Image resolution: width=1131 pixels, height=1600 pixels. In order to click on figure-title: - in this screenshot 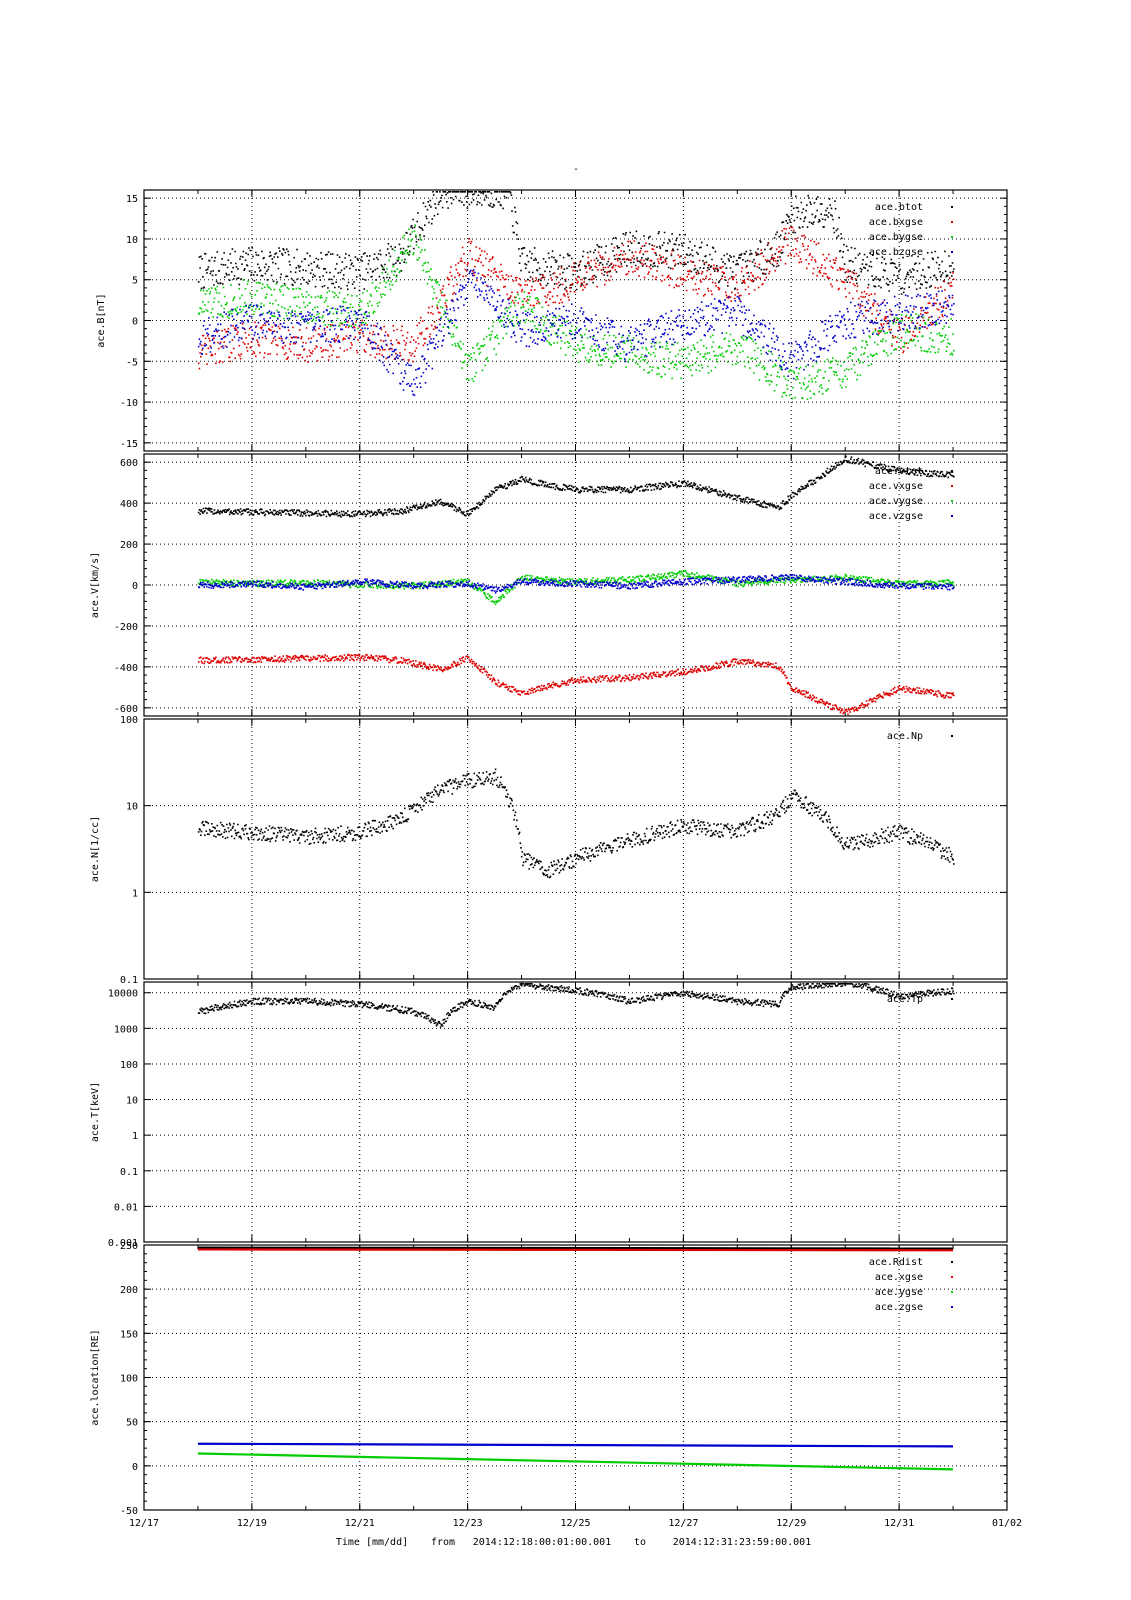, I will do `click(576, 169)`.